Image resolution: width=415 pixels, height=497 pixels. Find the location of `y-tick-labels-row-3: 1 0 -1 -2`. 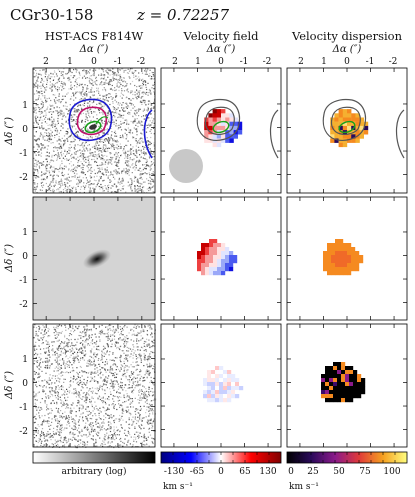

y-tick-labels-row-3: 1 0 -1 -2 is located at coordinates (23, 396).